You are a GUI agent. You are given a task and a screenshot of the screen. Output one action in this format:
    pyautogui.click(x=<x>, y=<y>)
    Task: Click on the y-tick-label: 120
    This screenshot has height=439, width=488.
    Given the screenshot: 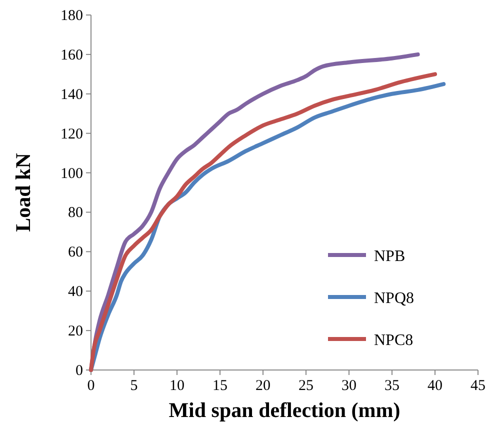 What is the action you would take?
    pyautogui.click(x=71, y=134)
    